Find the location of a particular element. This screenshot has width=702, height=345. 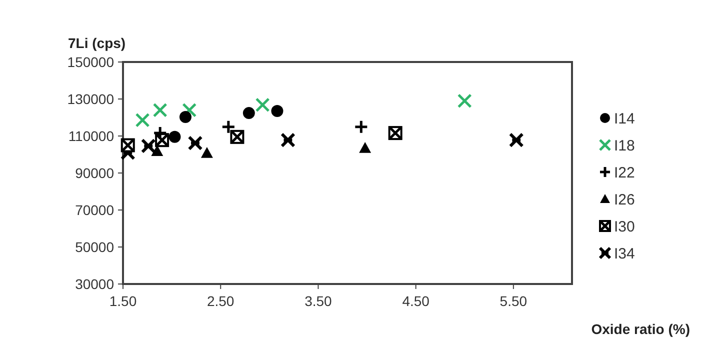

y-tick-label: 50000 is located at coordinates (94, 246).